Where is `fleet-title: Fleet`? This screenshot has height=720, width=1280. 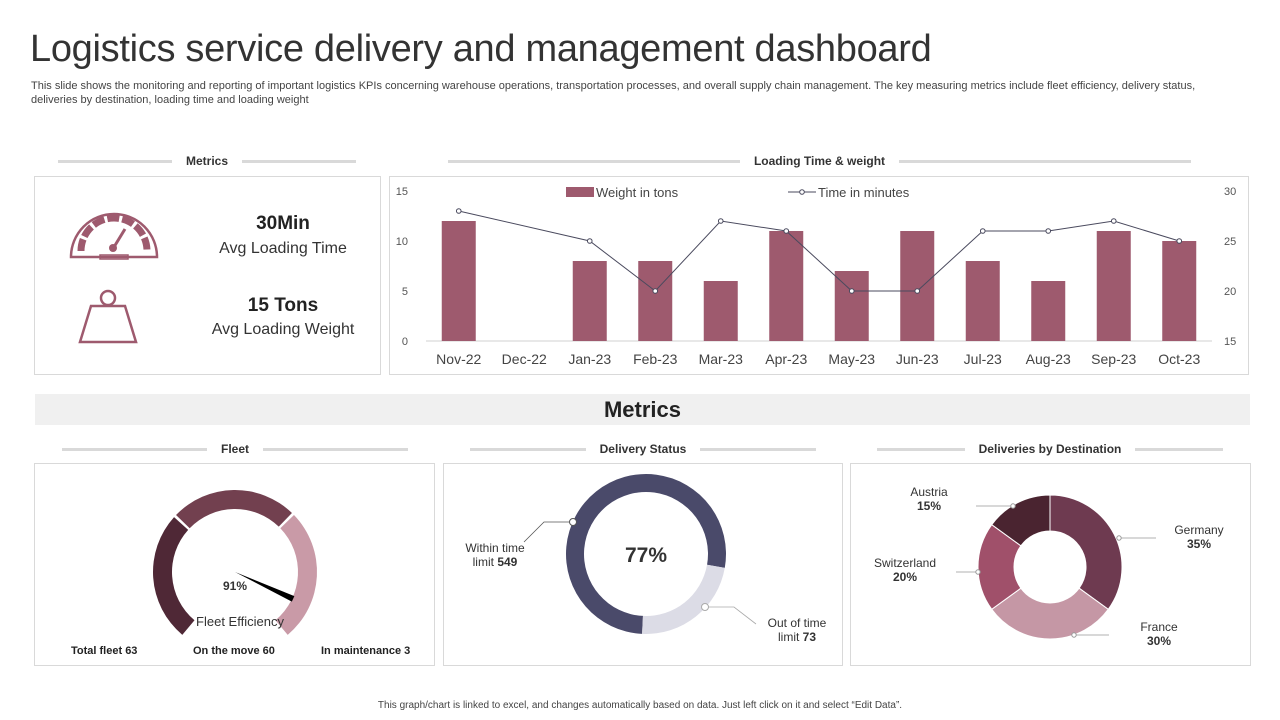
fleet-title: Fleet is located at coordinates (235, 449).